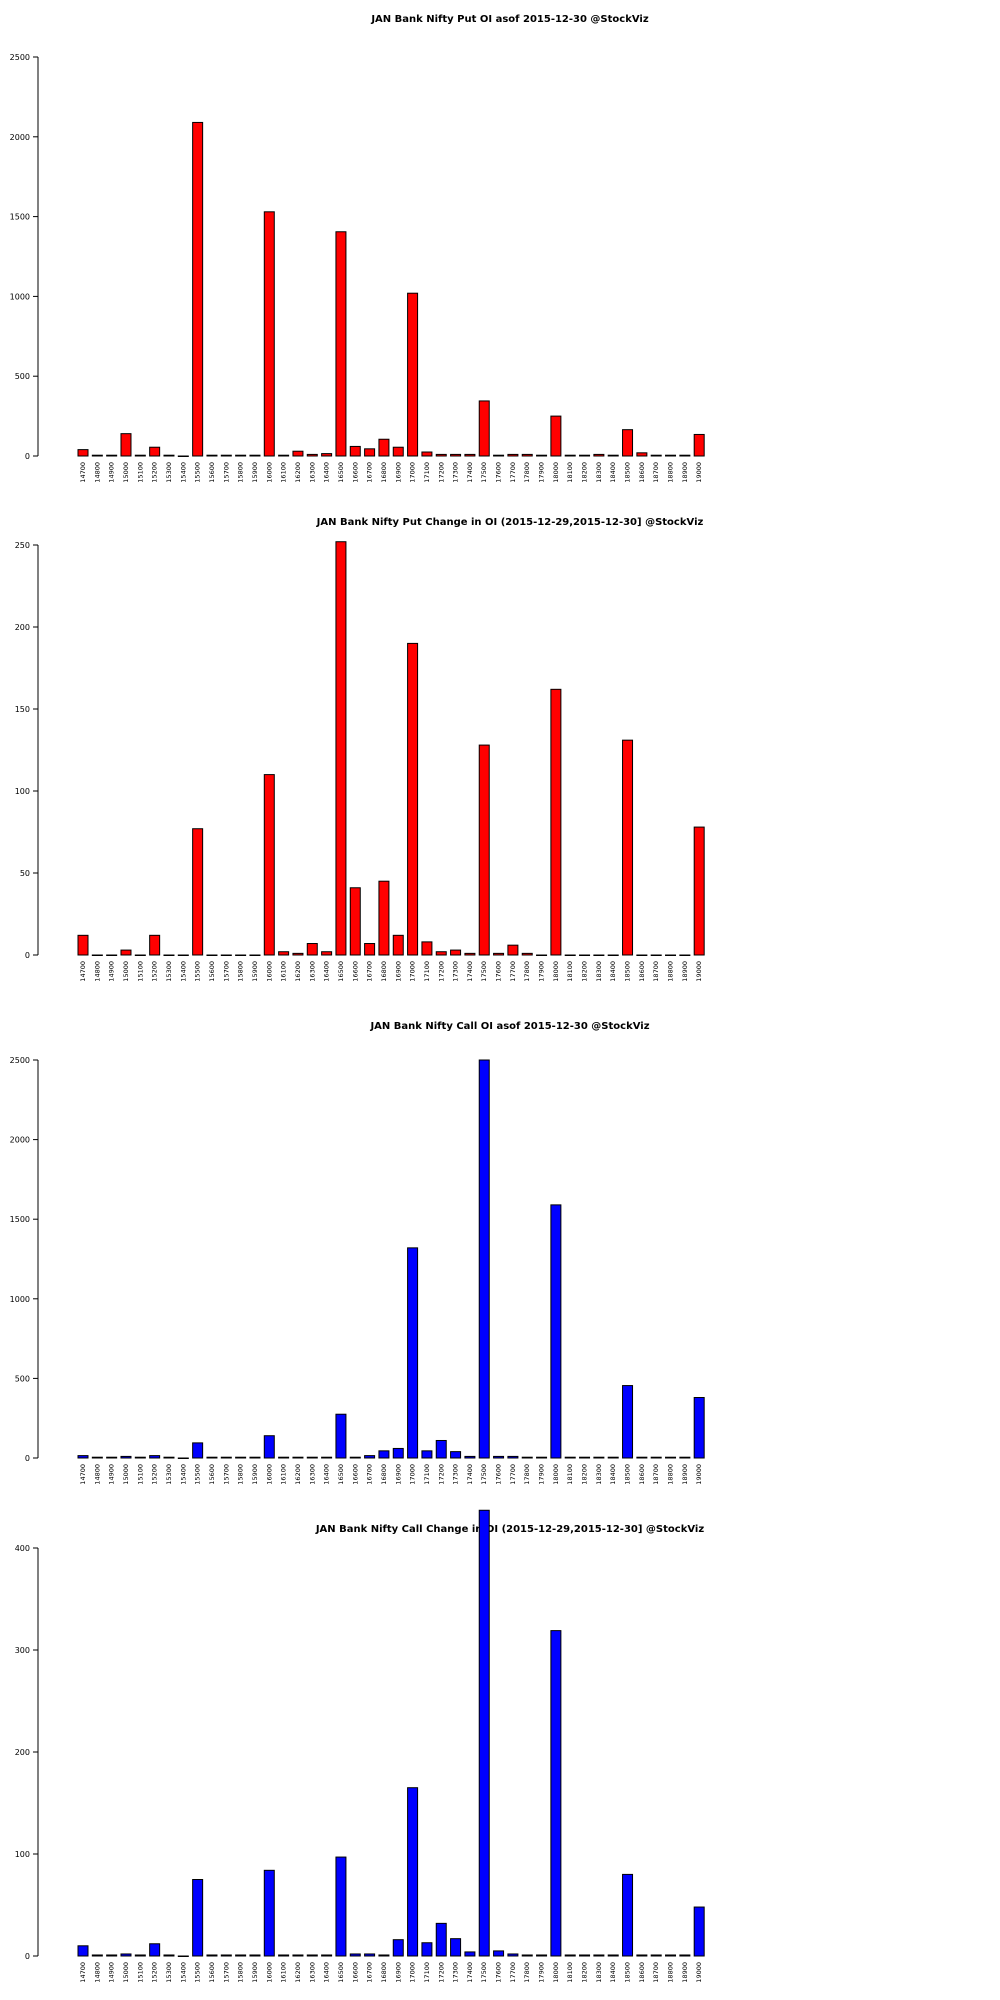  I want to click on x-tick-label: 17900, so click(542, 1972).